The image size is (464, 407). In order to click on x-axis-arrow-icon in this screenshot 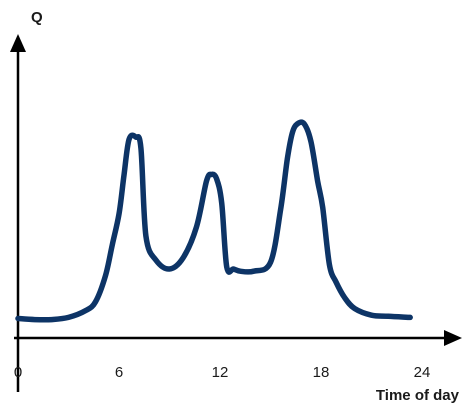, I will do `click(453, 338)`.